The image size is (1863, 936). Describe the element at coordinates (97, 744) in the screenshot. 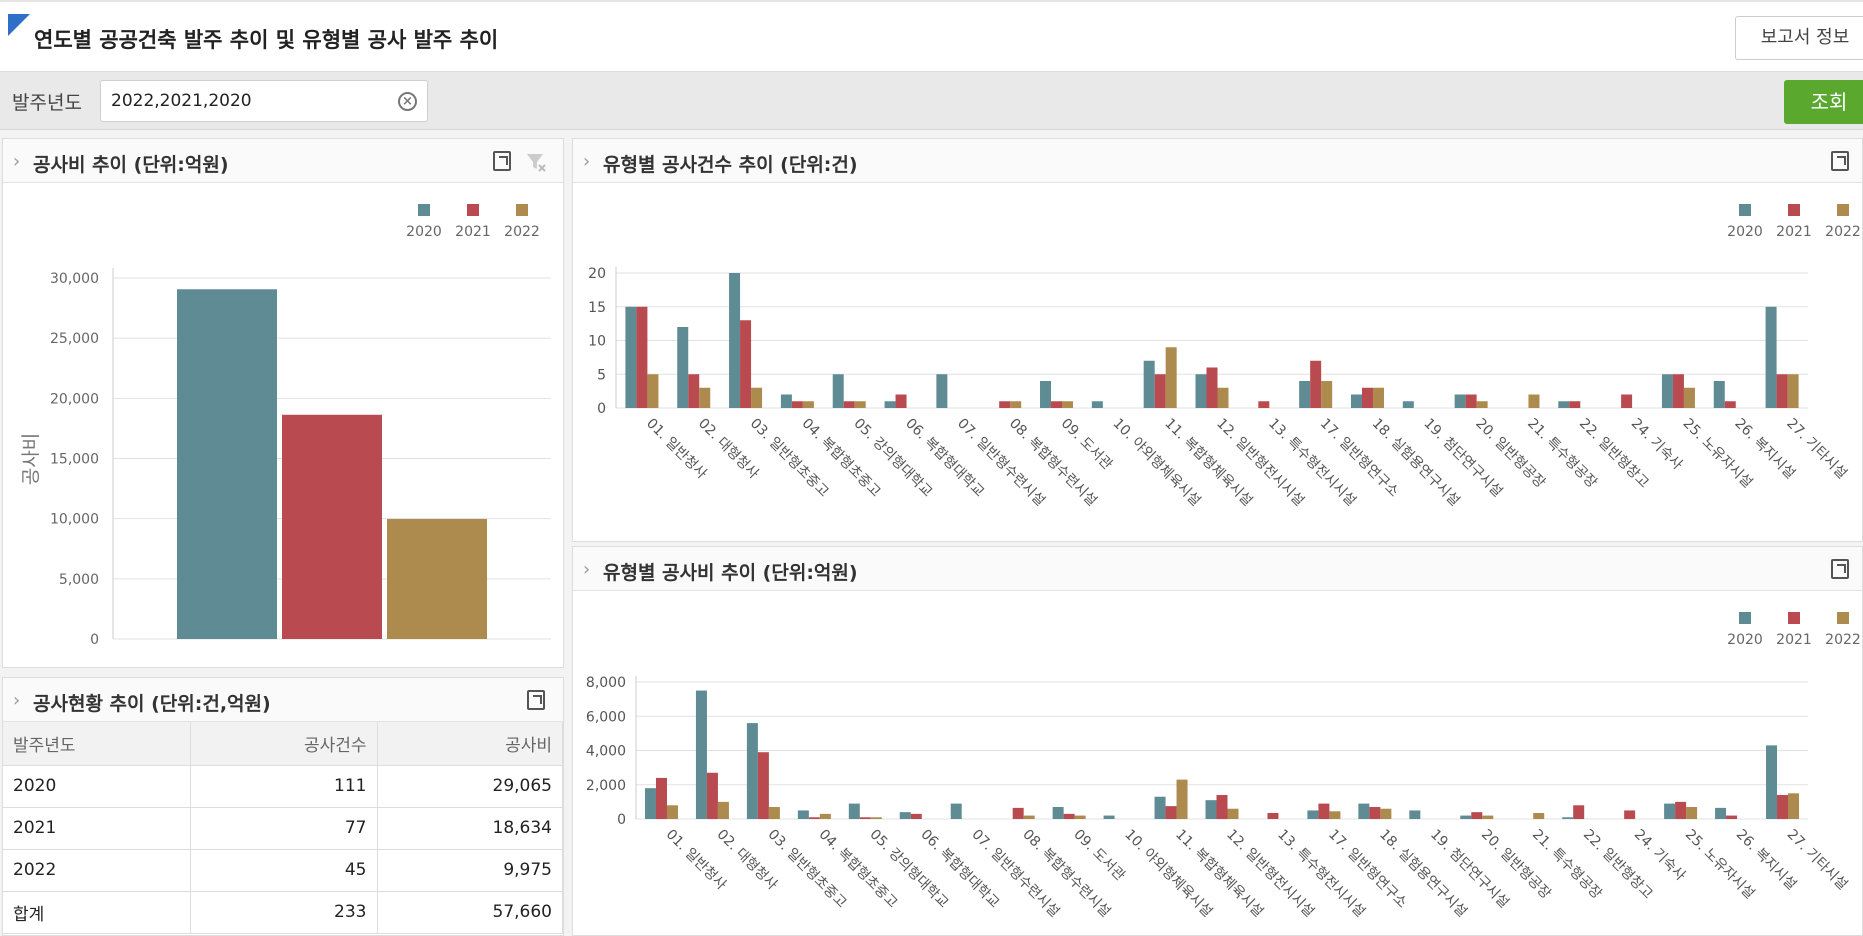

I see `column-header: 발주년도` at that location.